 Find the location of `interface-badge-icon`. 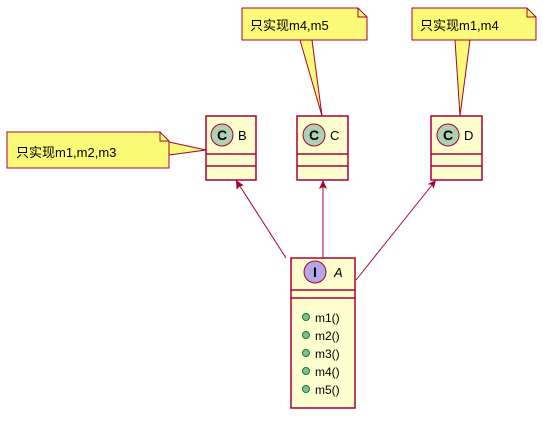

interface-badge-icon is located at coordinates (315, 272).